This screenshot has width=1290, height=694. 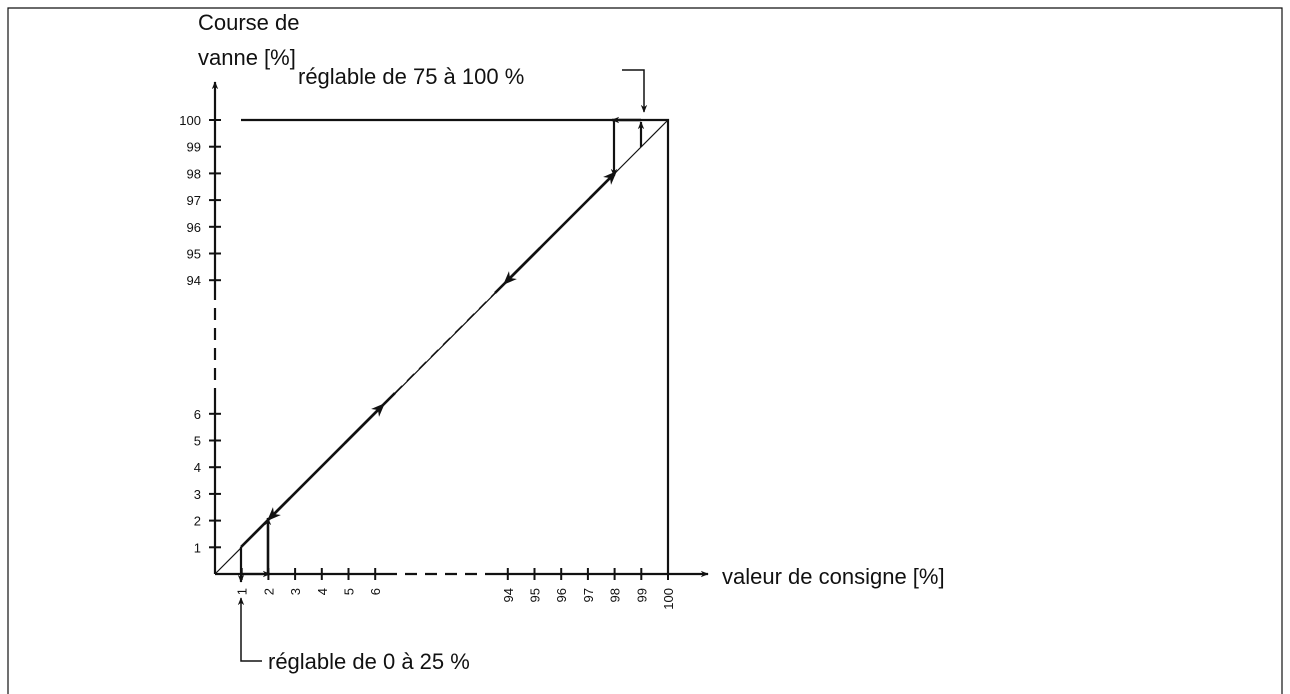 What do you see at coordinates (197, 547) in the screenshot?
I see `y-tick-label: 1` at bounding box center [197, 547].